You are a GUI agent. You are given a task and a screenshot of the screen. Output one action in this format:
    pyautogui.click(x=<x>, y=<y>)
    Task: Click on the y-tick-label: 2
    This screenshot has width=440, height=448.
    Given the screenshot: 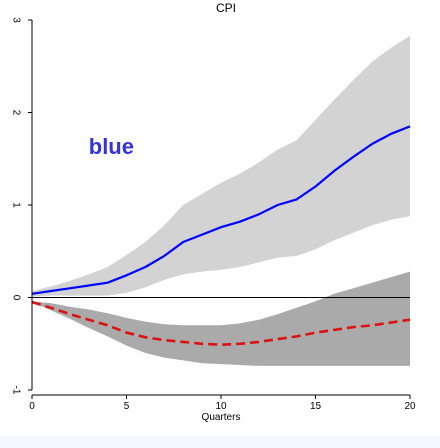 What is the action you would take?
    pyautogui.click(x=15, y=113)
    